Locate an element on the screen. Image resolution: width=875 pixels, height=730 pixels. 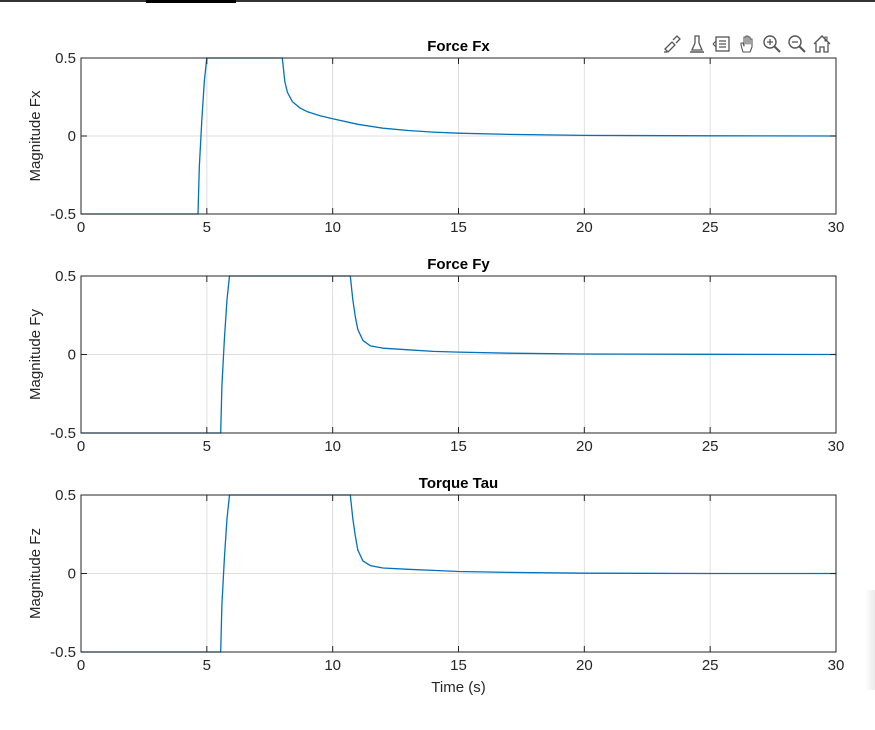
zoom-in-icon is located at coordinates (772, 44).